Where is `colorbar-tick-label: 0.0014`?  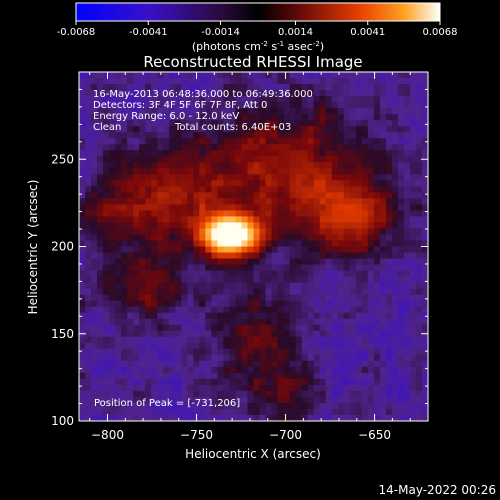 colorbar-tick-label: 0.0014 is located at coordinates (295, 32).